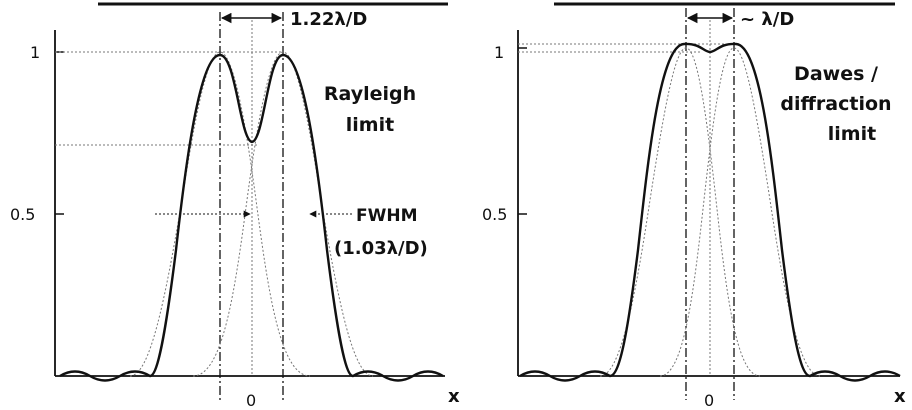 The height and width of the screenshot is (410, 912). I want to click on left-x-origin-label: 0, so click(251, 400).